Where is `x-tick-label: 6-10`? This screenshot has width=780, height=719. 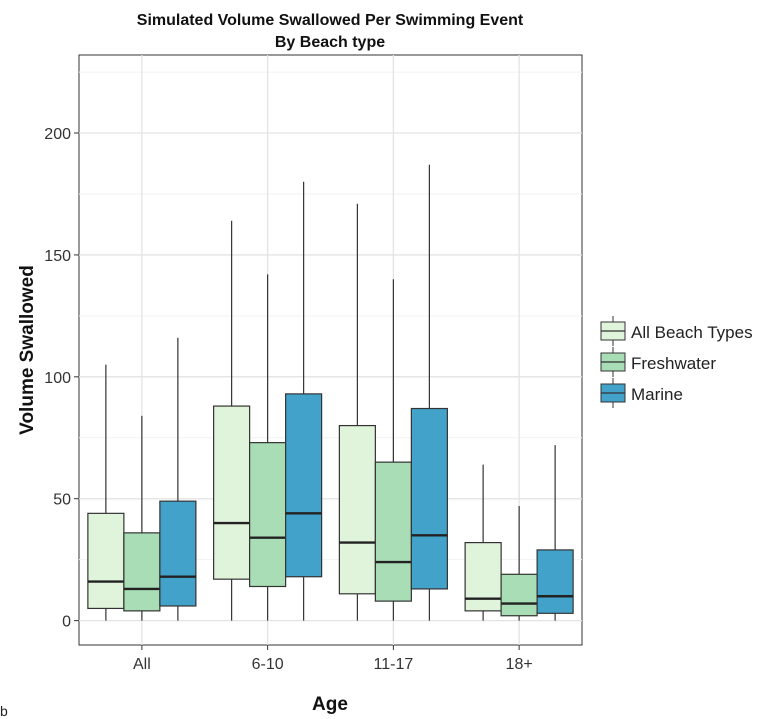
x-tick-label: 6-10 is located at coordinates (268, 664).